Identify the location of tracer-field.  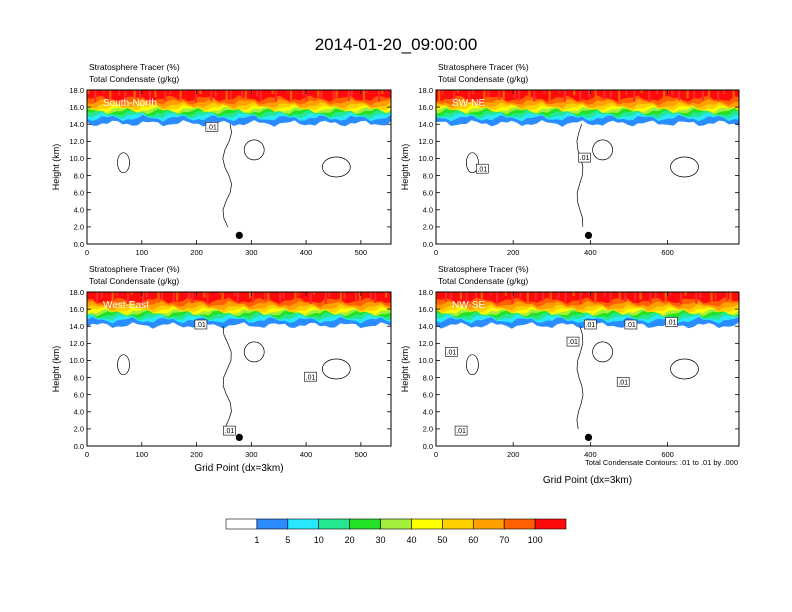
(587, 369).